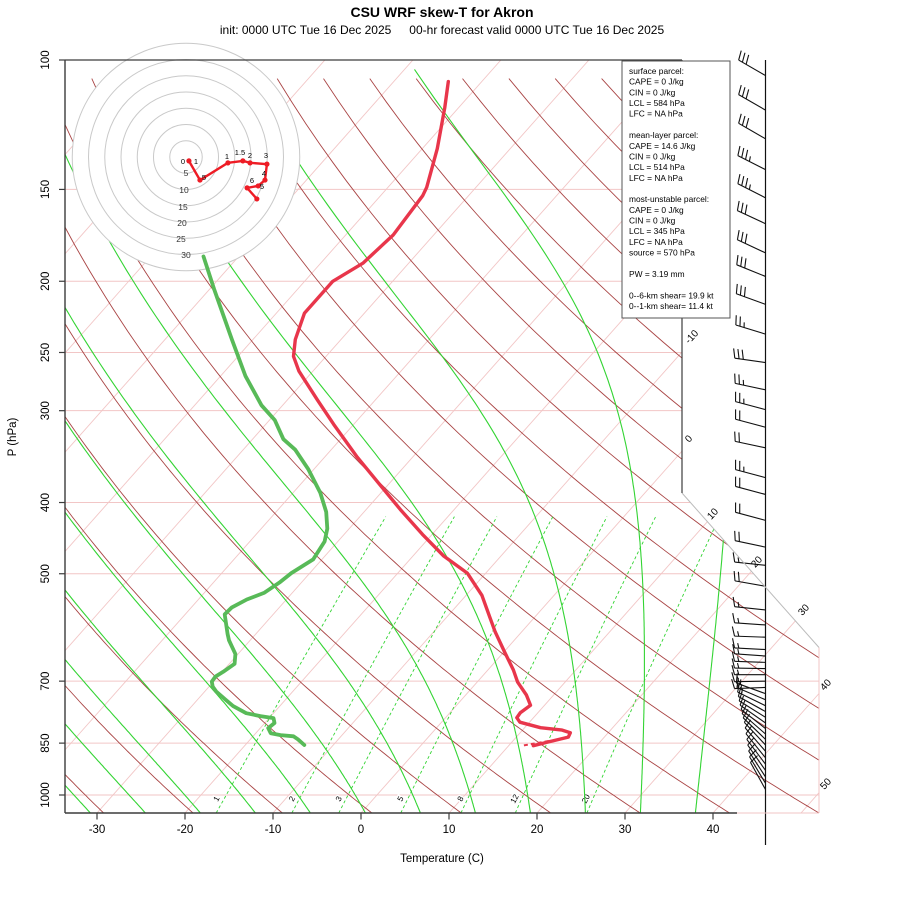  What do you see at coordinates (181, 239) in the screenshot?
I see `hodograph-ring-label: 25` at bounding box center [181, 239].